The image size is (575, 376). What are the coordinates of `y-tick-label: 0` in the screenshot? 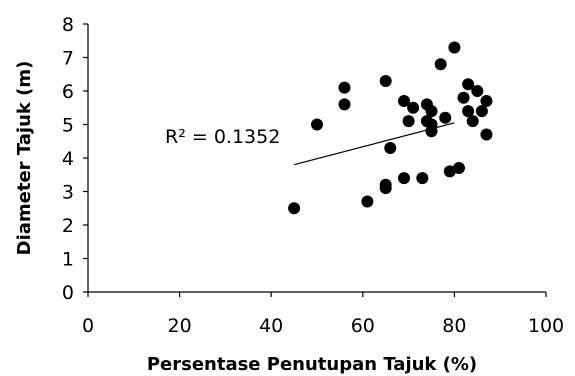 It's located at (68, 293).